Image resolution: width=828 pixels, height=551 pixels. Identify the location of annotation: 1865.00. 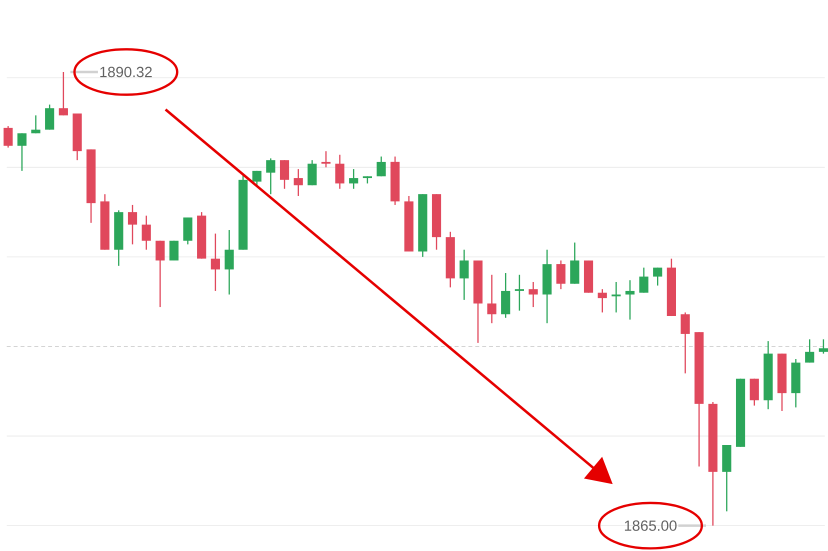
(650, 525).